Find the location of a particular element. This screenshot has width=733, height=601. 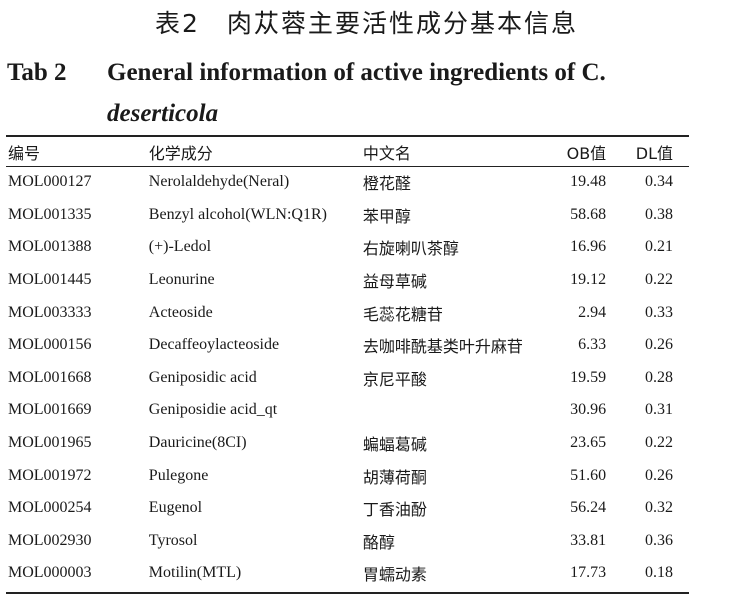

table-bottom-rule is located at coordinates (347, 593).